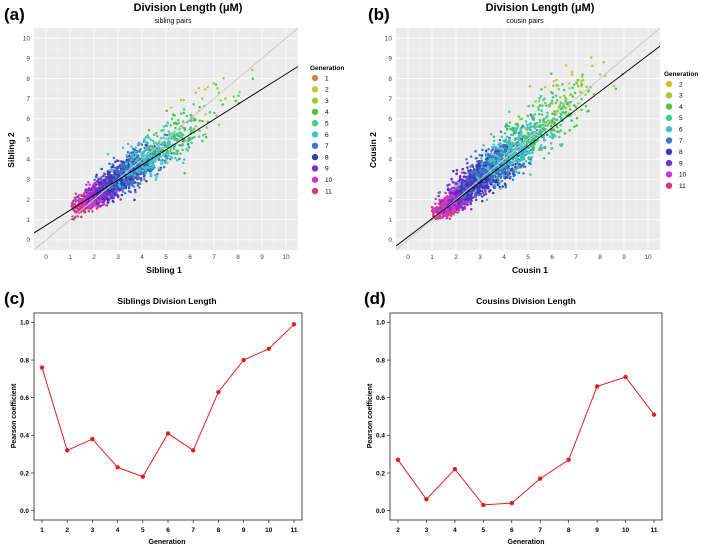  What do you see at coordinates (329, 180) in the screenshot?
I see `legend-label: 10` at bounding box center [329, 180].